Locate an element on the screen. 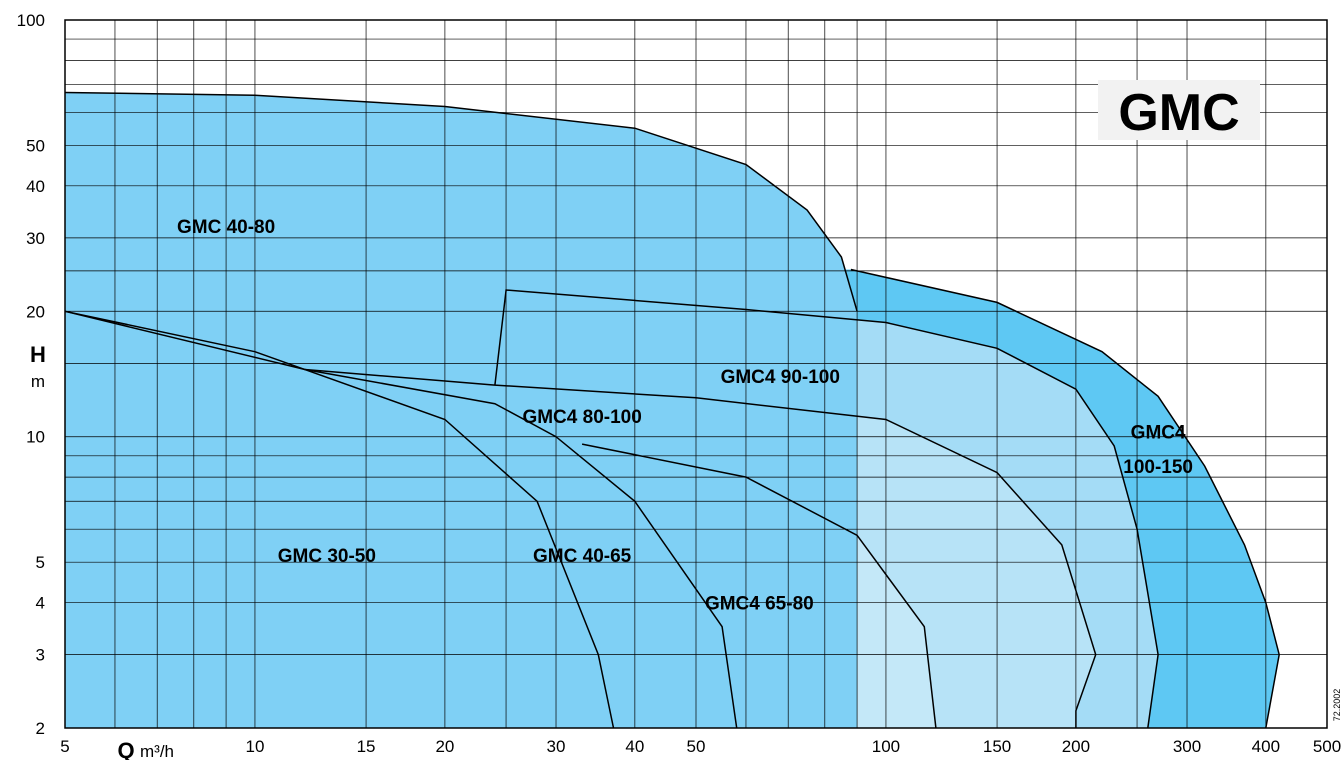  y-tick-label: 5 is located at coordinates (40, 562).